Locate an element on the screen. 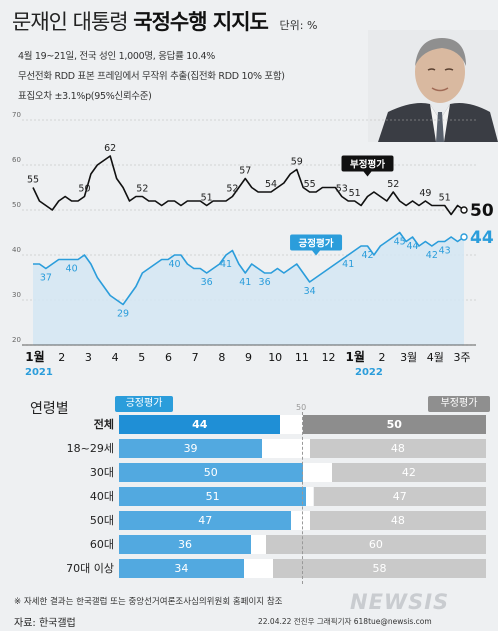 The image size is (498, 631). x-tick-label: 7 is located at coordinates (195, 357).